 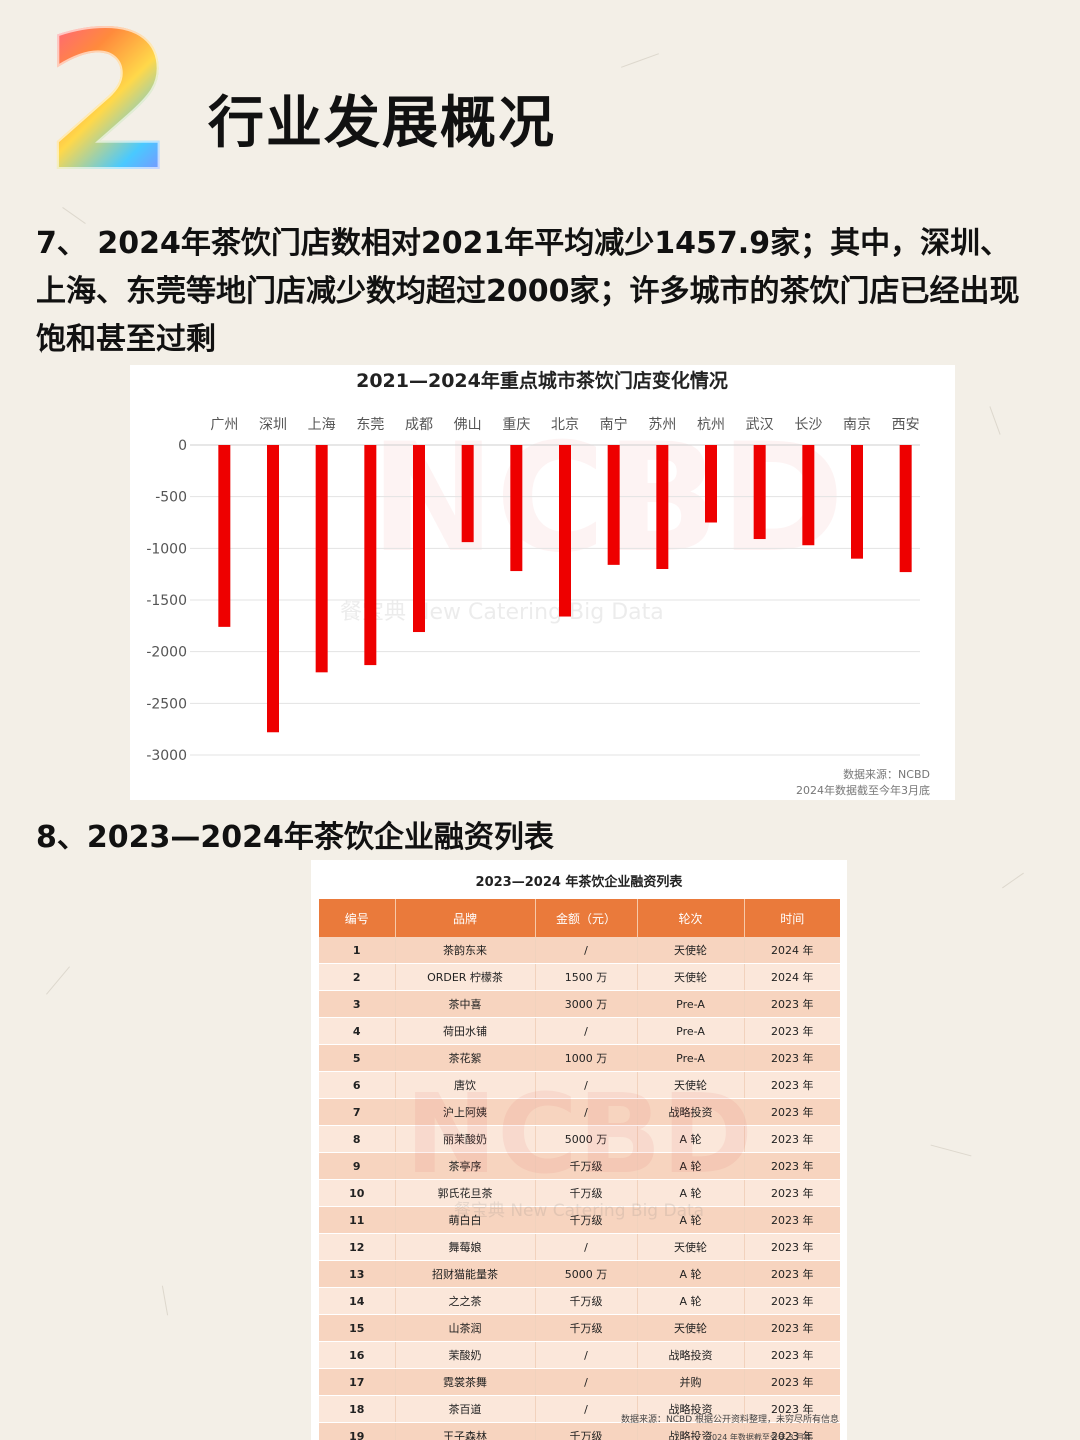 I want to click on table-cell: 12, so click(x=357, y=1247).